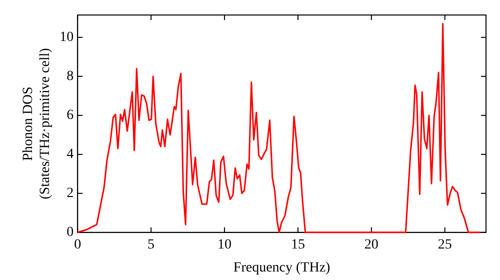 The image size is (500, 280). What do you see at coordinates (70, 76) in the screenshot?
I see `y-tick-label: 8` at bounding box center [70, 76].